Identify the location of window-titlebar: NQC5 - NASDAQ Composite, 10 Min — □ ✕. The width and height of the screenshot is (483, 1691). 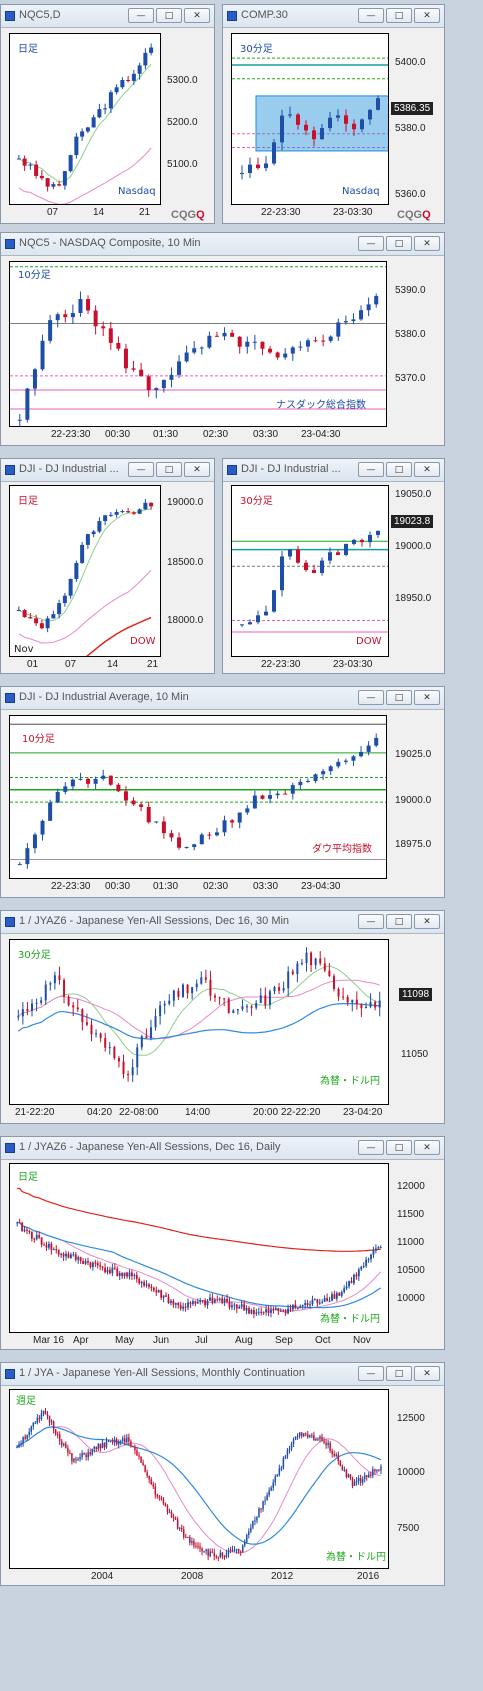
(222, 244).